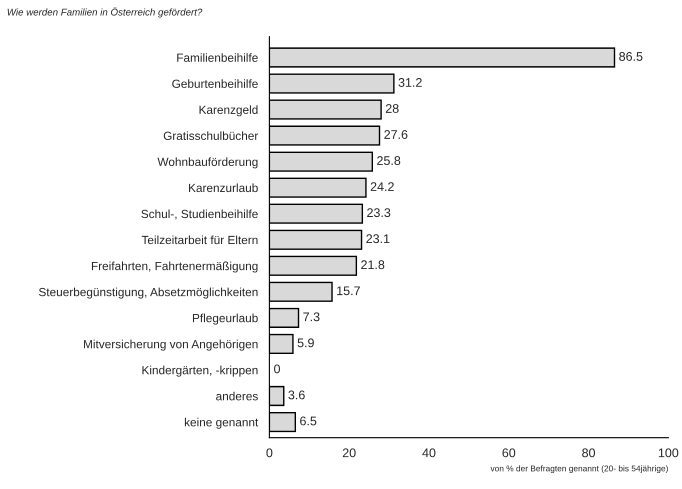 Image resolution: width=682 pixels, height=489 pixels. What do you see at coordinates (105, 12) in the screenshot?
I see `text: Wie werden Familien in Österreich gefördert?` at bounding box center [105, 12].